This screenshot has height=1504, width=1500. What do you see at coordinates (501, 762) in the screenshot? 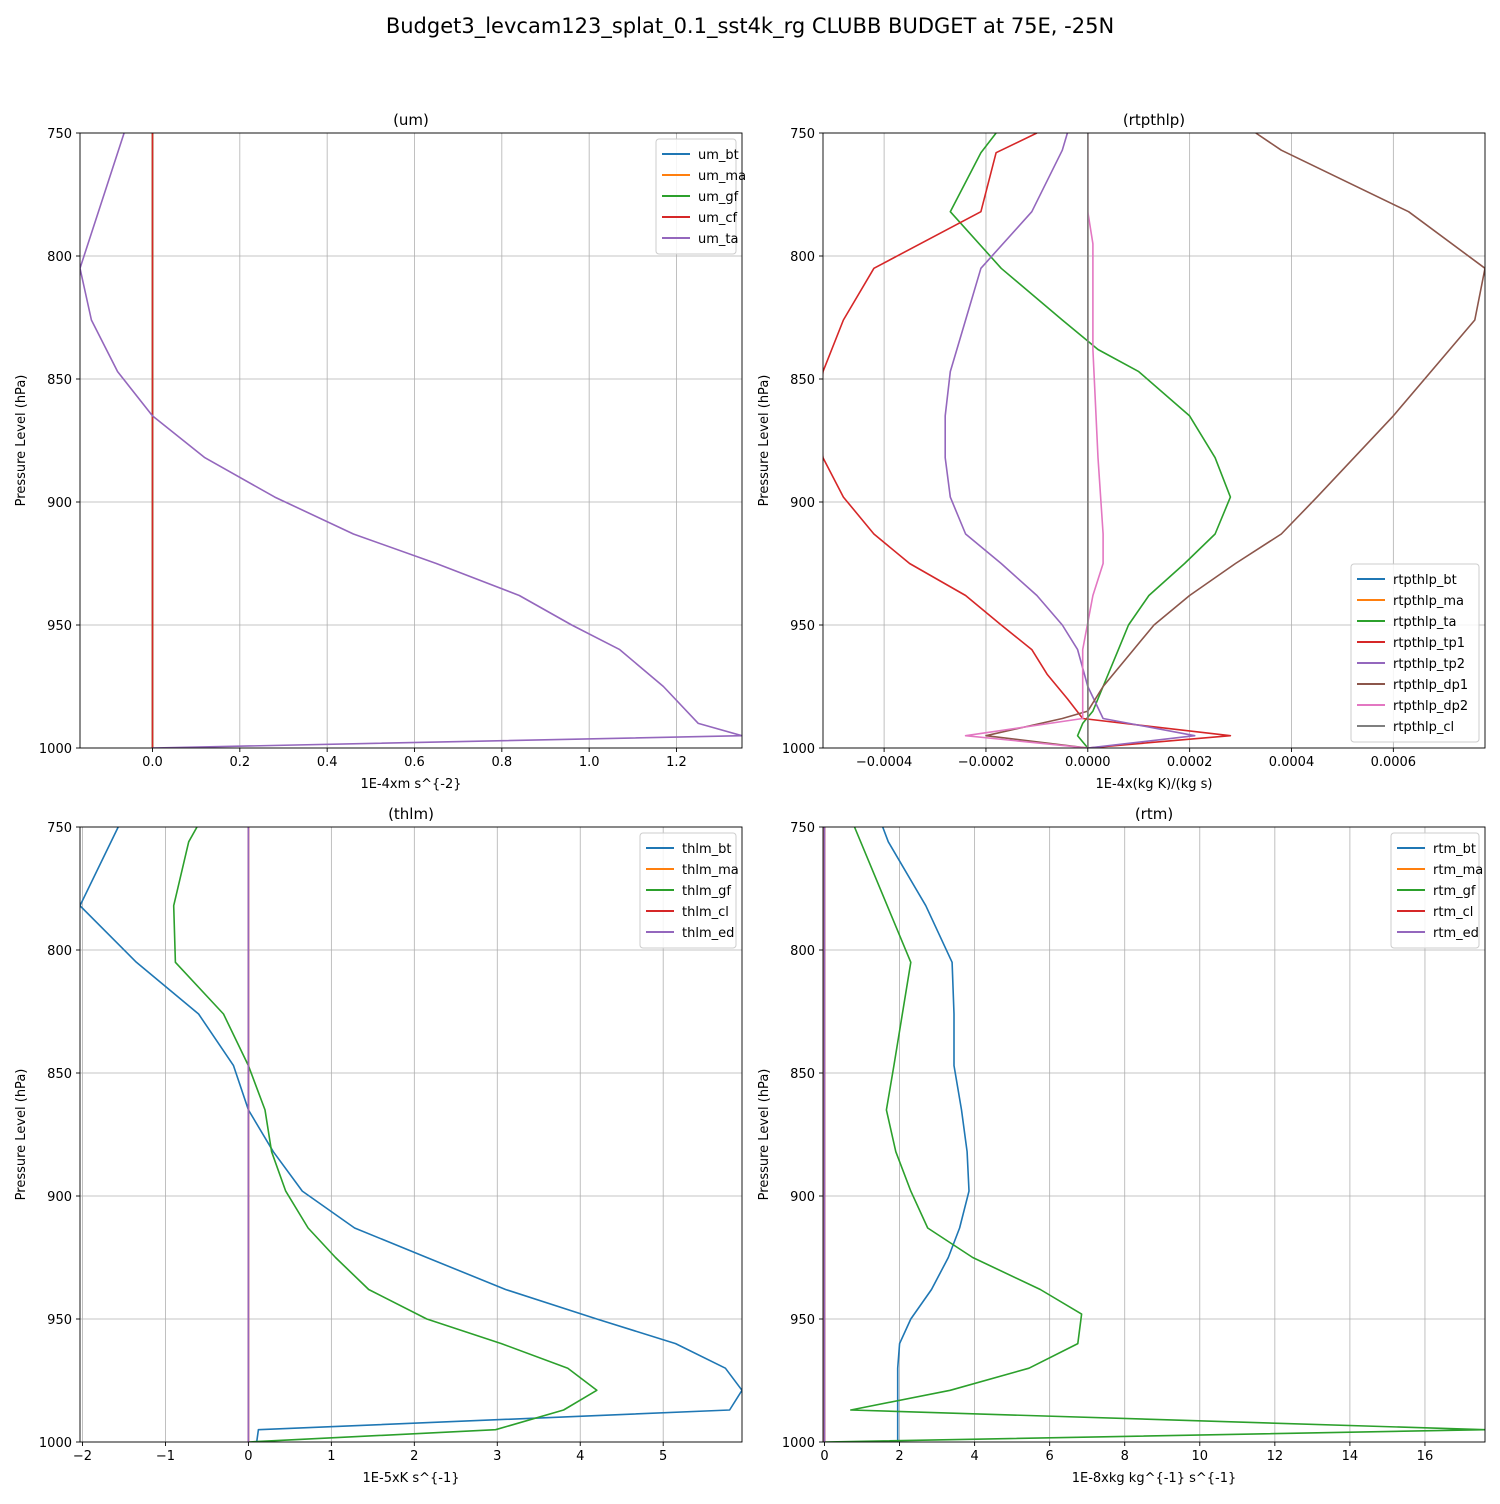
I see `x-tick-label: 0.8` at bounding box center [501, 762].